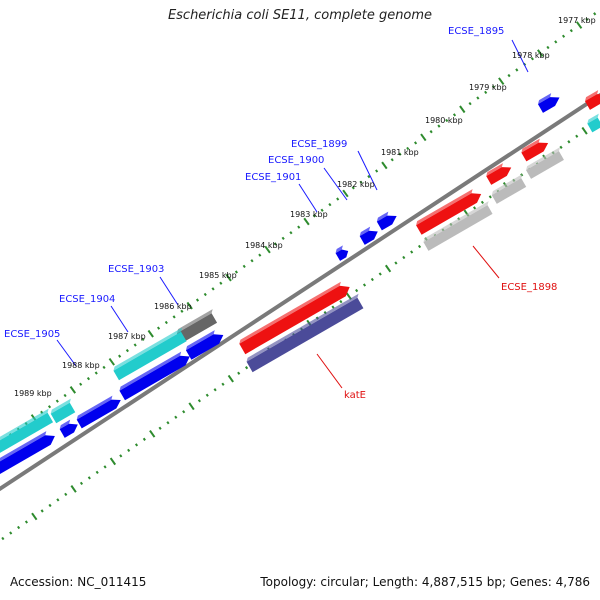  Describe the element at coordinates (593, 118) in the screenshot. I see `gene-cyan-edge-bevel` at that location.